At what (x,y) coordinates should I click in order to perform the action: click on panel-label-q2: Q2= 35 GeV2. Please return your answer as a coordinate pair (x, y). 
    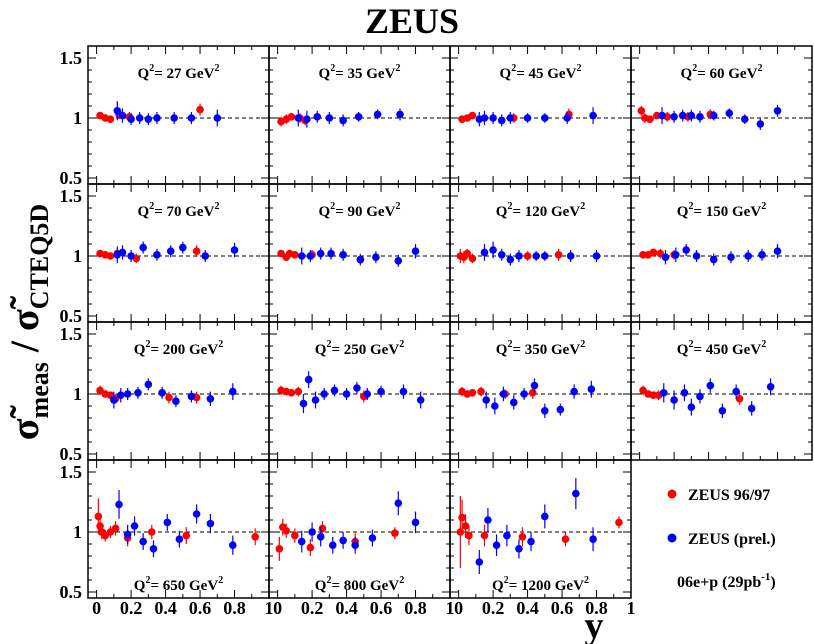
    Looking at the image, I should click on (360, 72).